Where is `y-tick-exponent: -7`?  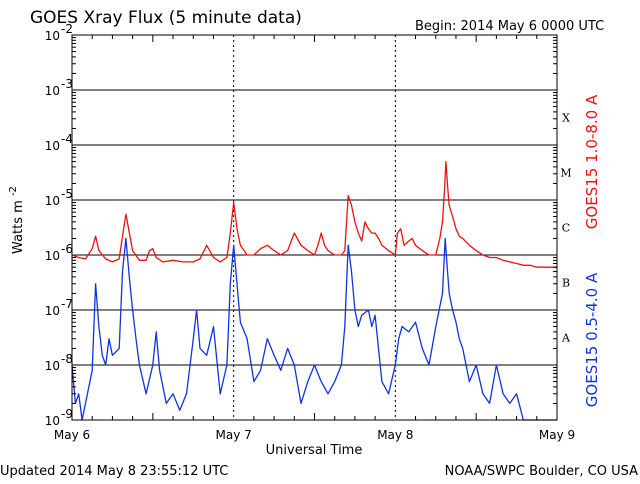
y-tick-exponent: -7 is located at coordinates (67, 304).